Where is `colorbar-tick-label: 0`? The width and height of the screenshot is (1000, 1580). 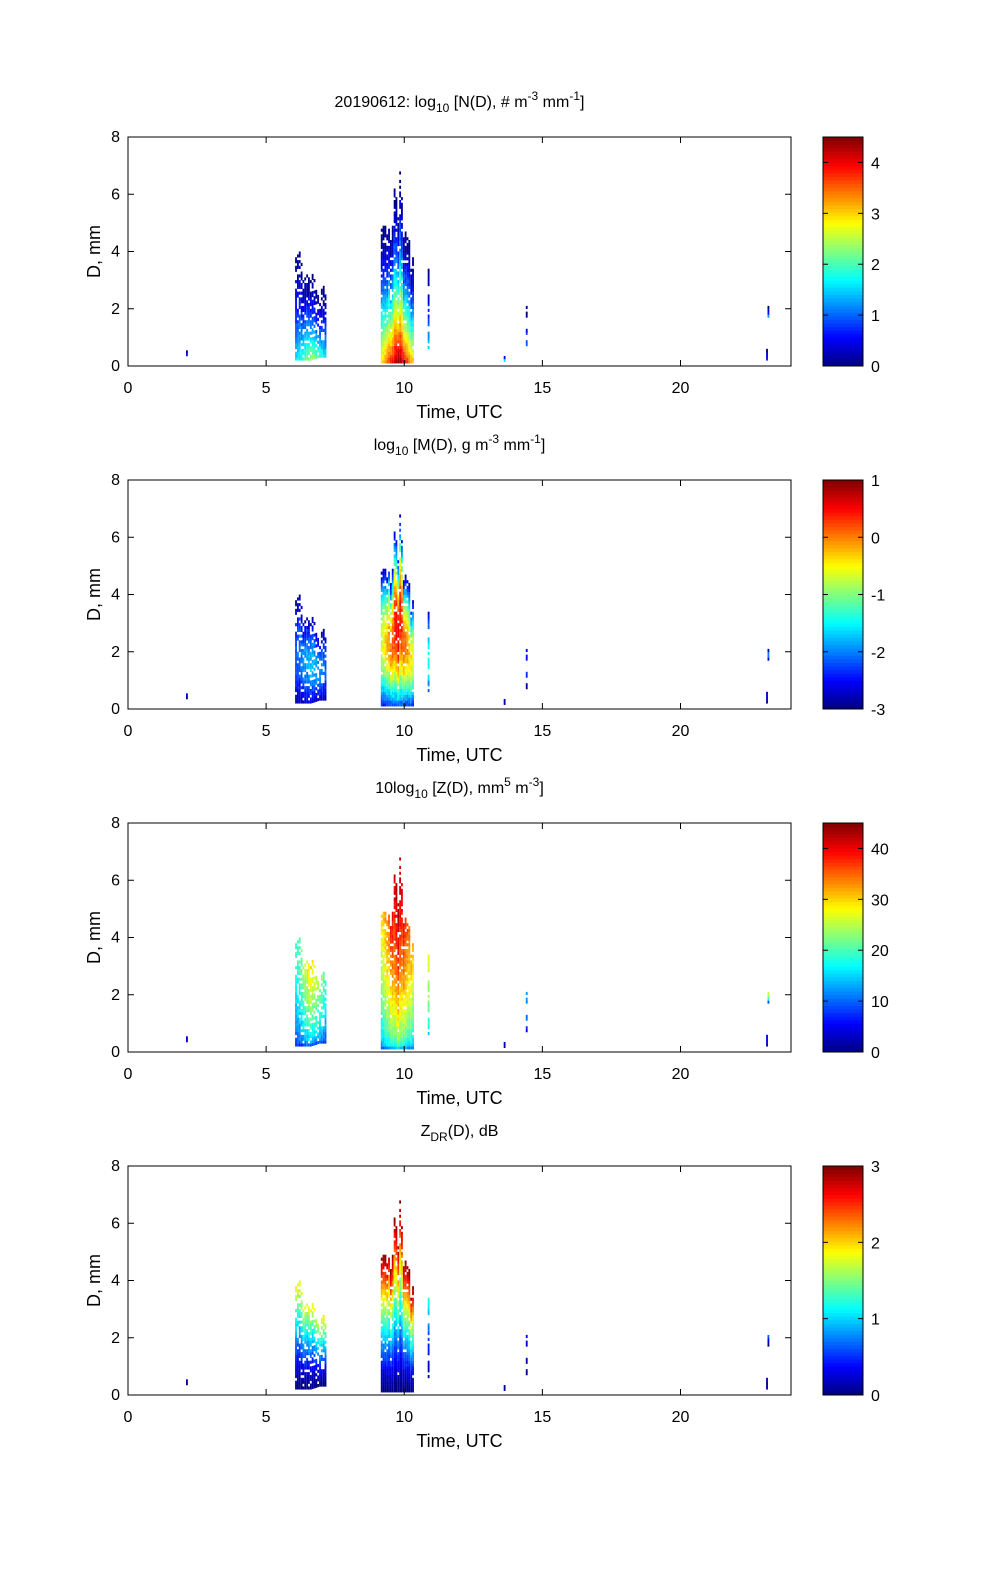
colorbar-tick-label: 0 is located at coordinates (875, 538).